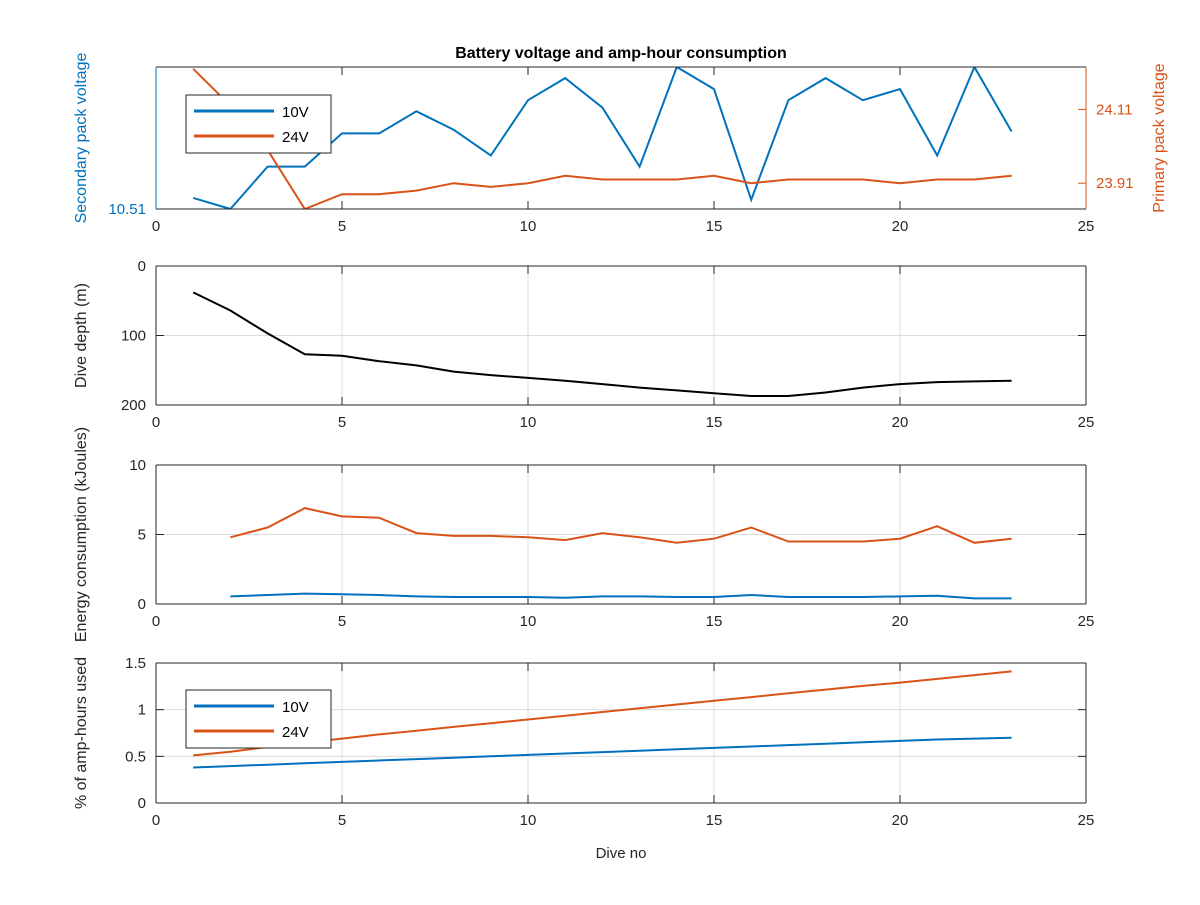 This screenshot has height=905, width=1200. Describe the element at coordinates (133, 405) in the screenshot. I see `y-tick-label: 200` at that location.